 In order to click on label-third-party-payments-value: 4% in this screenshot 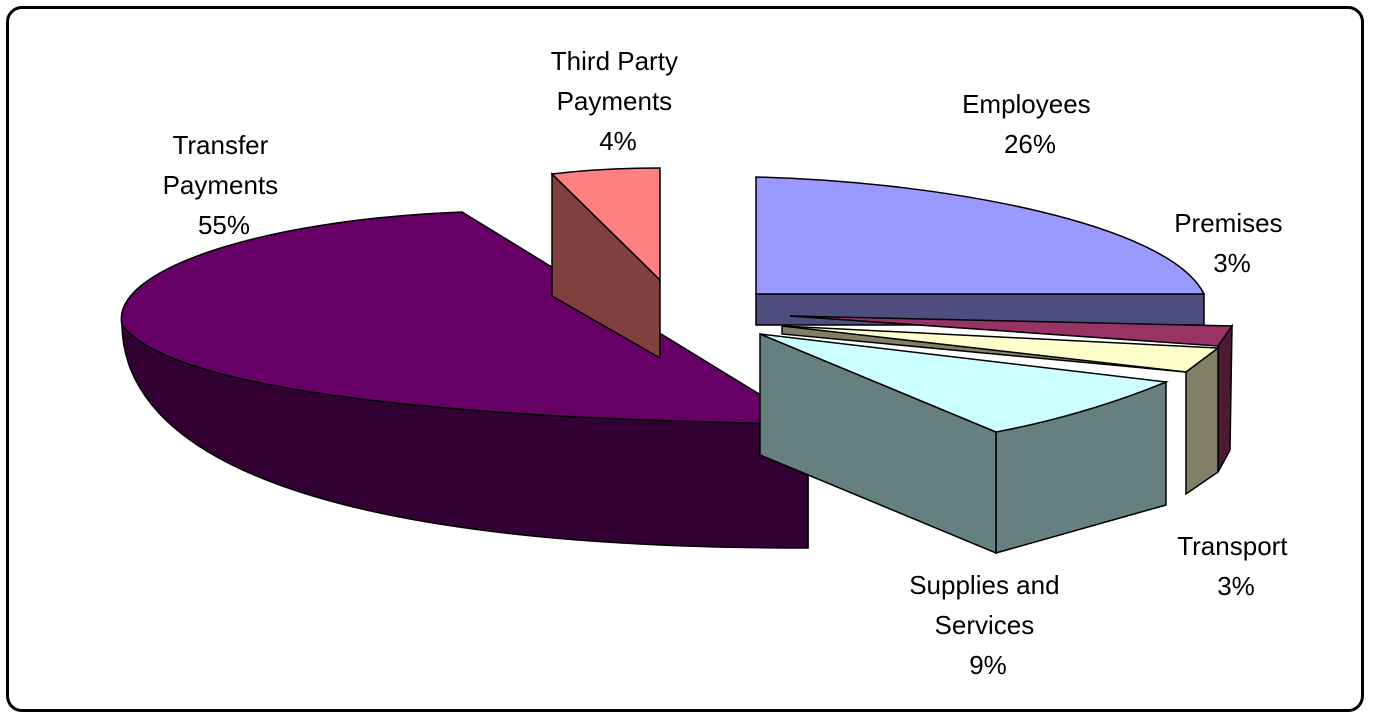, I will do `click(618, 141)`.